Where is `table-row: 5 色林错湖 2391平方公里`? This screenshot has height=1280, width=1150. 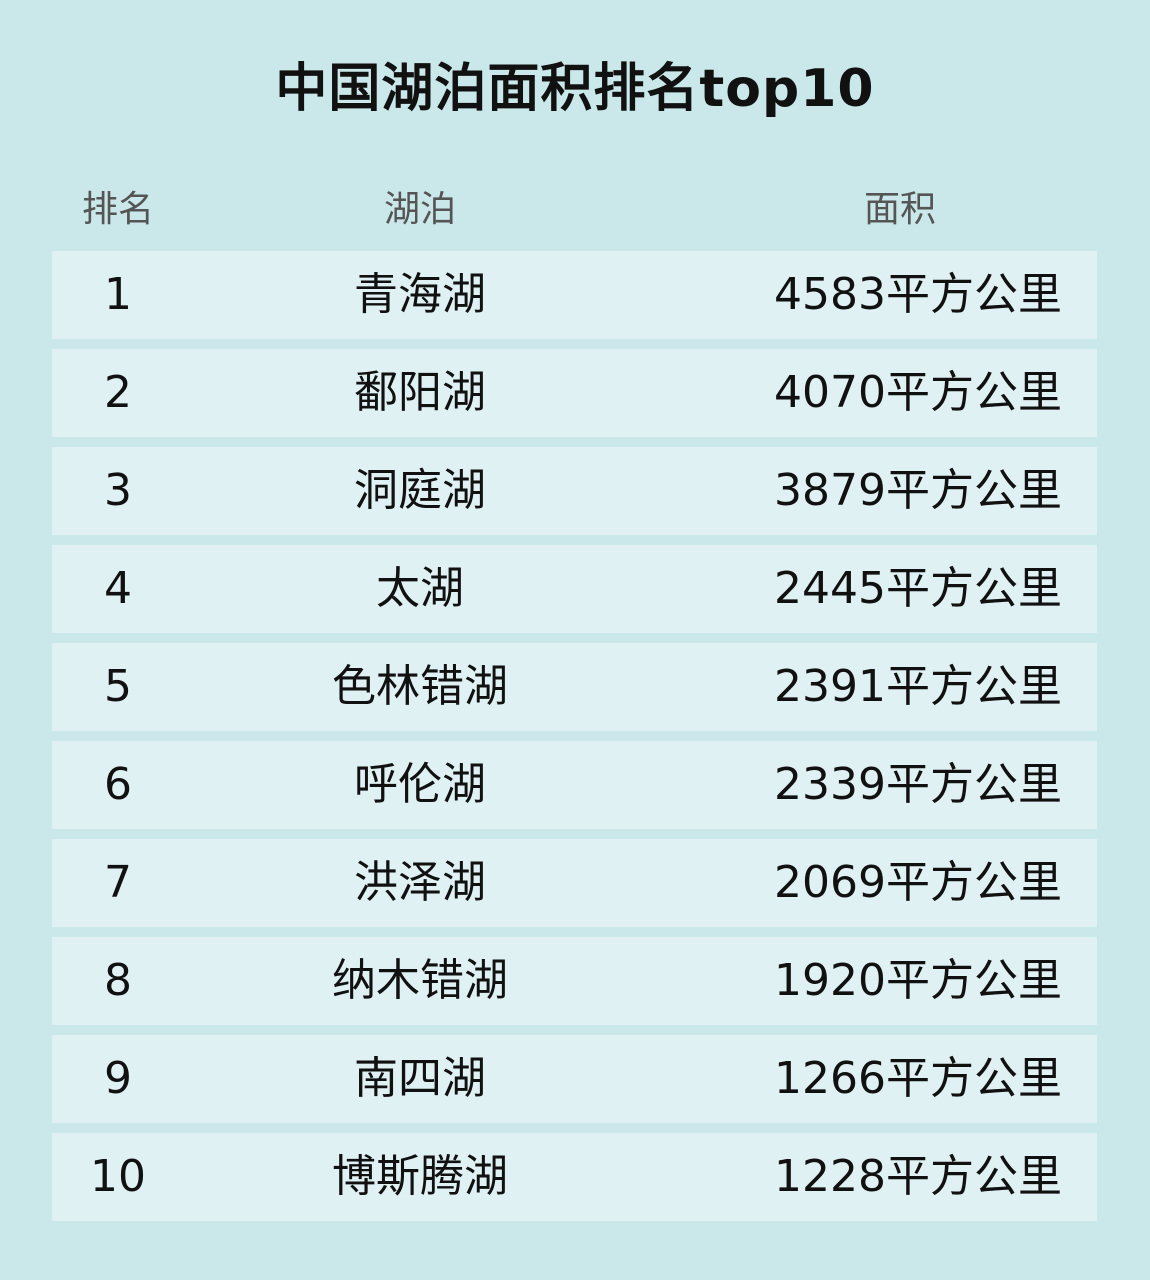 table-row: 5 色林错湖 2391平方公里 is located at coordinates (574, 687).